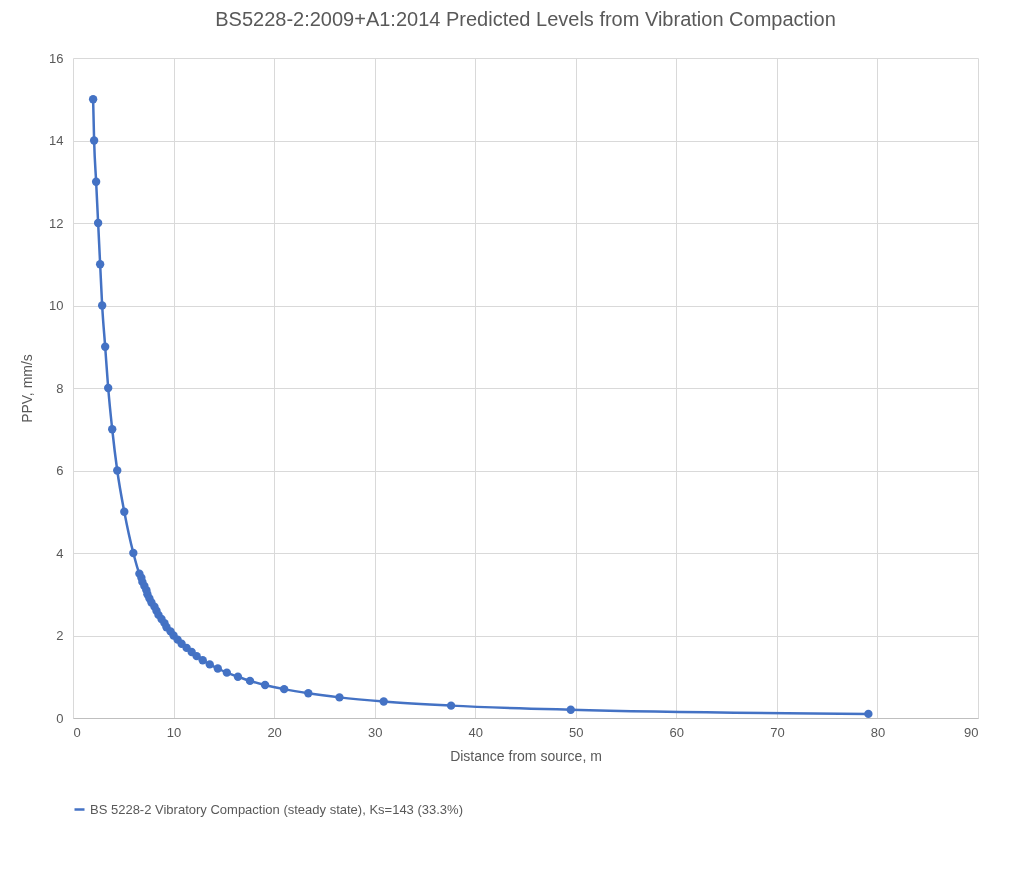  I want to click on y-tick-label: 10, so click(56, 305).